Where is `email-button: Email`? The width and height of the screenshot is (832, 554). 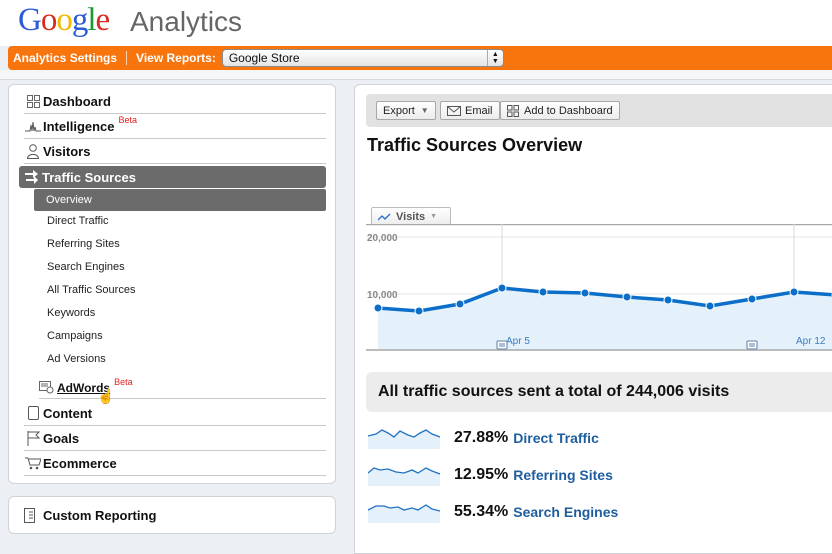 email-button: Email is located at coordinates (470, 110).